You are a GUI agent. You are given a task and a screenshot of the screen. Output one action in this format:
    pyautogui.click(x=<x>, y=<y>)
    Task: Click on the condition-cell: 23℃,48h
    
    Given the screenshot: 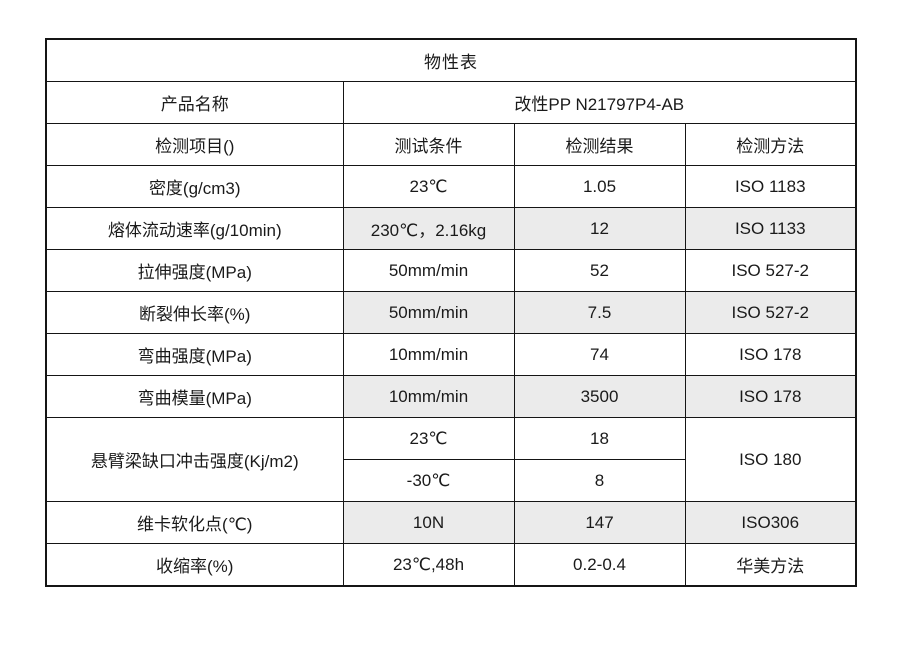 What is the action you would take?
    pyautogui.click(x=428, y=565)
    